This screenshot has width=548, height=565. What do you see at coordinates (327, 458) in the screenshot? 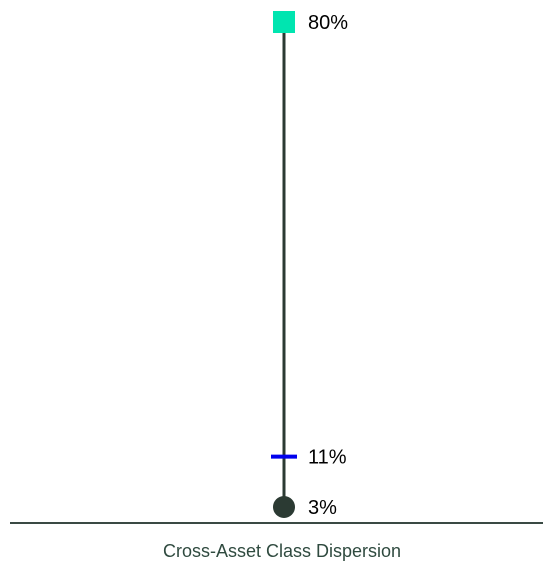
I see `point-value-label: 11%` at bounding box center [327, 458].